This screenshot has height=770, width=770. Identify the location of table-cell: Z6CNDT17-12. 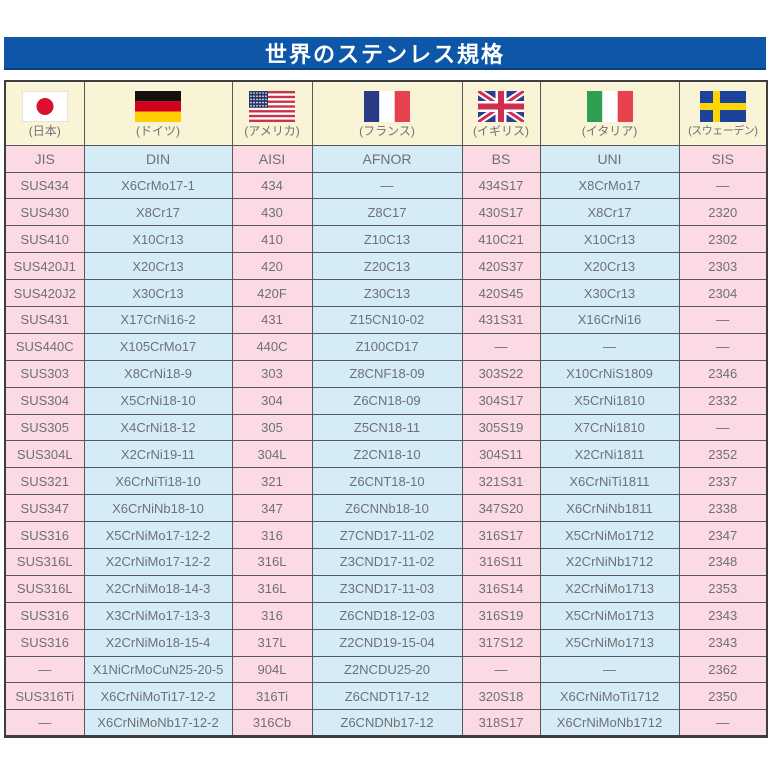
(387, 696).